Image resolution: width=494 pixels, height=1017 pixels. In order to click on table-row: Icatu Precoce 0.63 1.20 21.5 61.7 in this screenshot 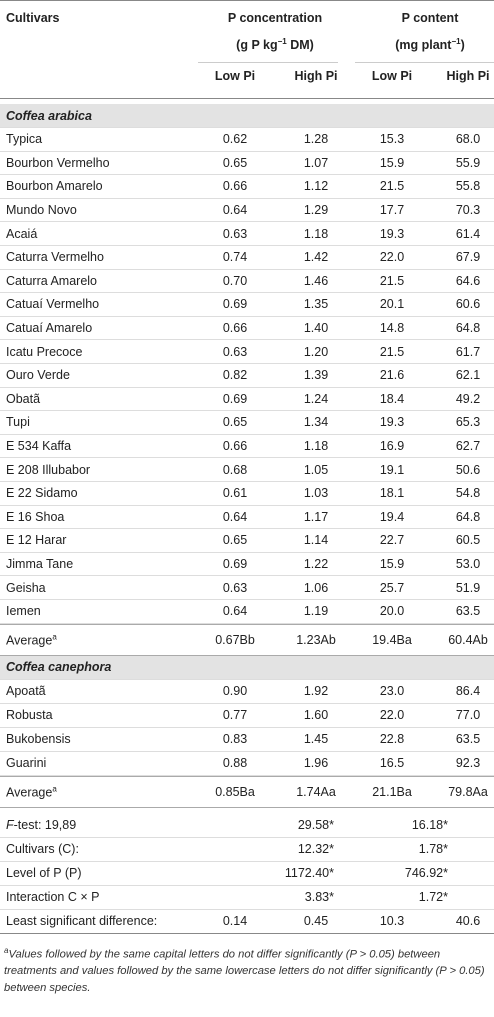, I will do `click(247, 352)`.